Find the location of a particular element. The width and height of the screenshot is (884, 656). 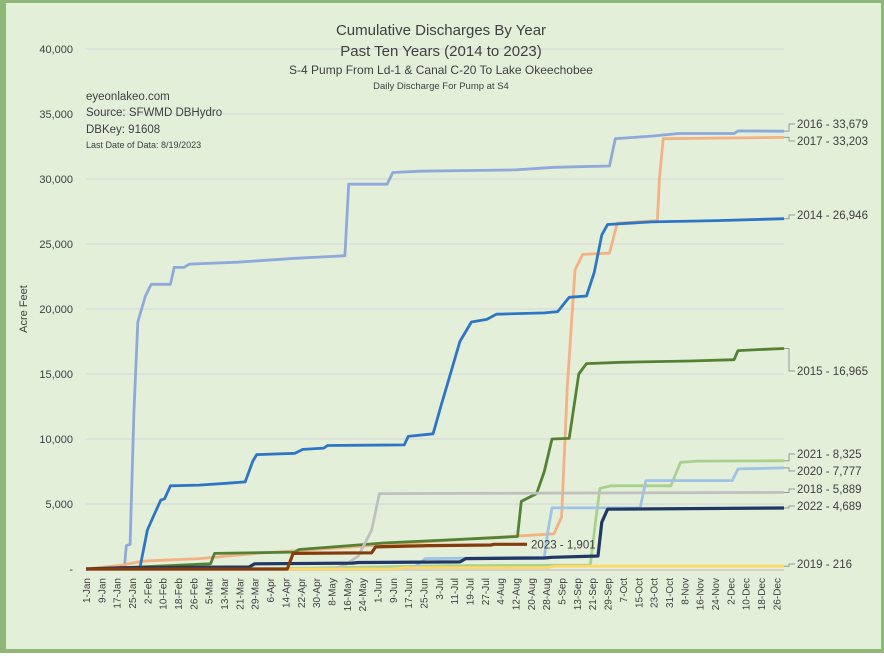

x-tick-label: 6-Apr is located at coordinates (271, 589).